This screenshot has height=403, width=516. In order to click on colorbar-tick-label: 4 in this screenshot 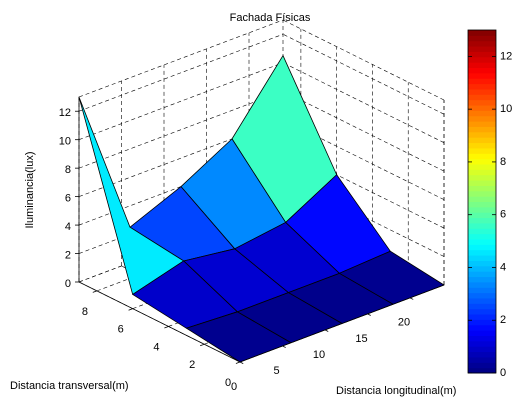, I will do `click(503, 267)`.